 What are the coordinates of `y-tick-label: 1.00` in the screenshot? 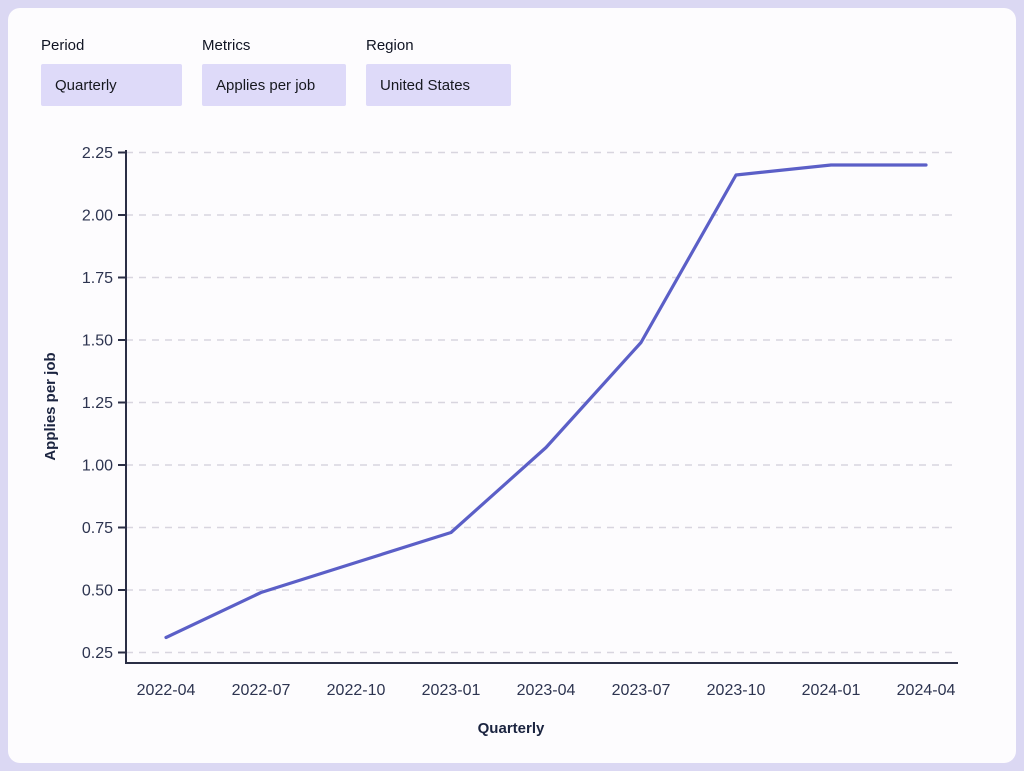 It's located at (97, 466).